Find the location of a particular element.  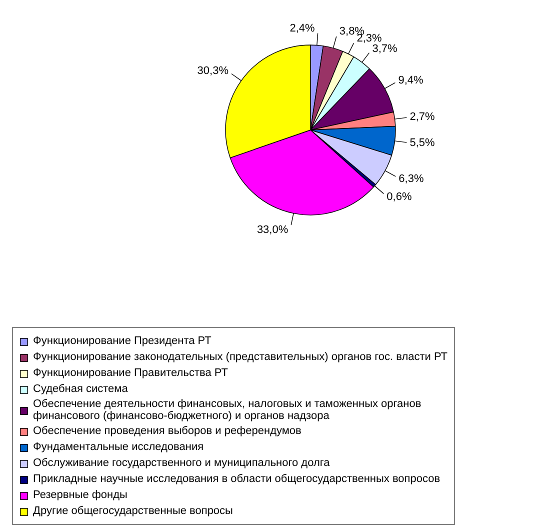

data-label: 2,7% is located at coordinates (422, 116).